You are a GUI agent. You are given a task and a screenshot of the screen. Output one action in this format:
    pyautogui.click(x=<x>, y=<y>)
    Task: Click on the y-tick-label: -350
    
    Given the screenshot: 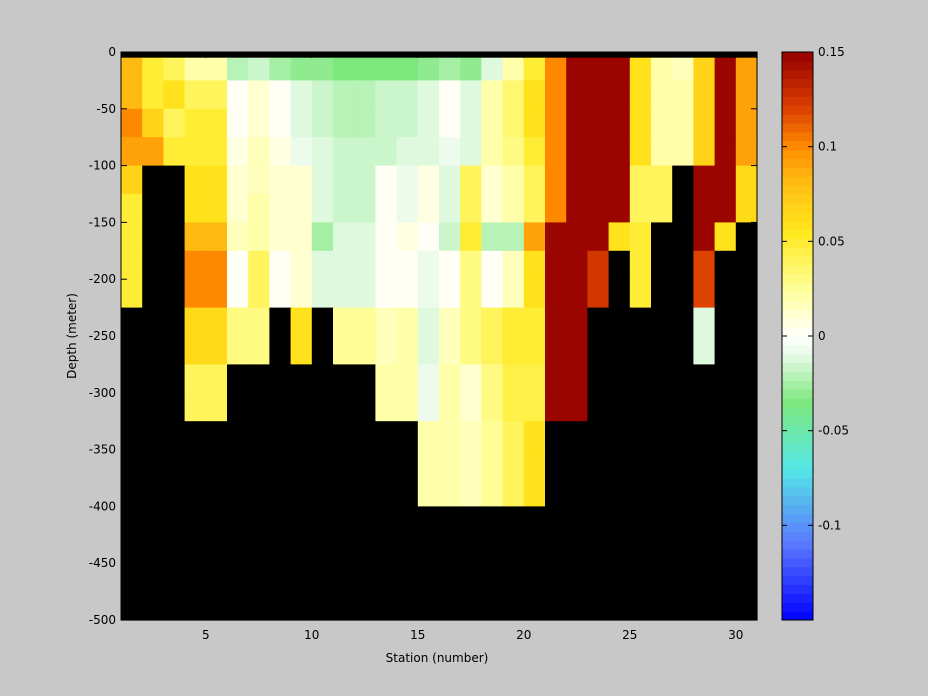 What is the action you would take?
    pyautogui.click(x=102, y=450)
    